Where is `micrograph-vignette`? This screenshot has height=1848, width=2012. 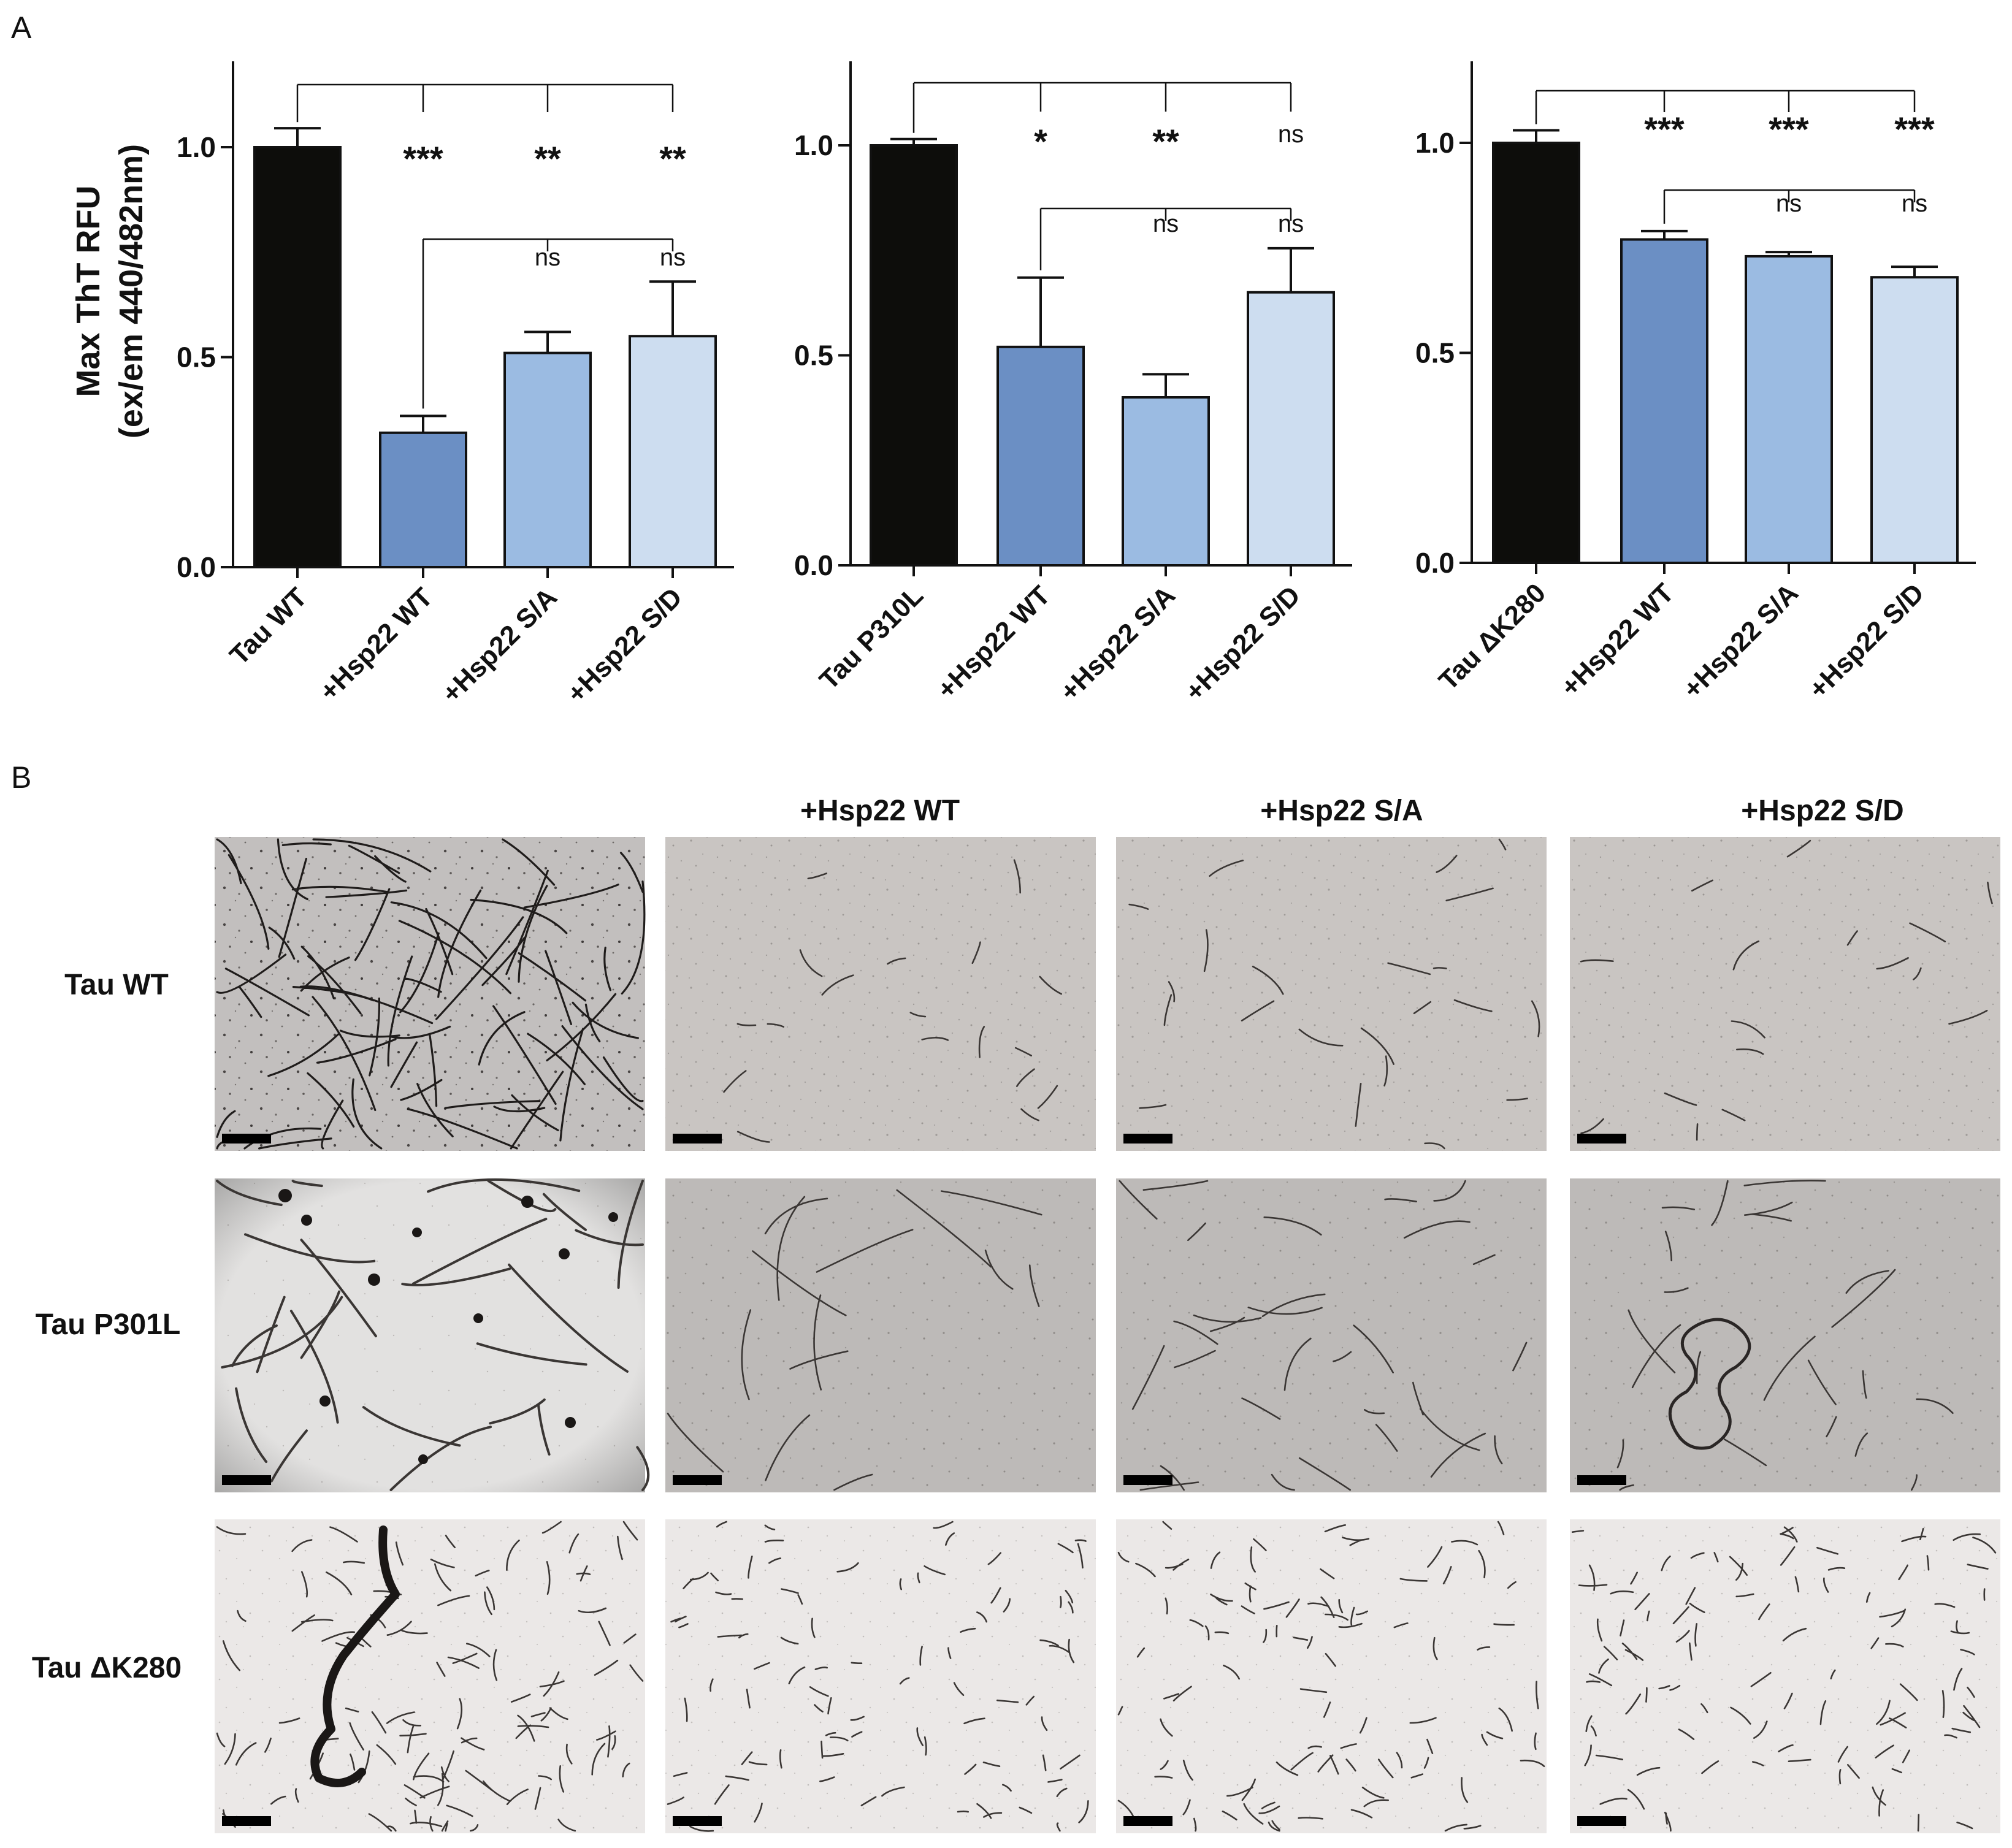
micrograph-vignette is located at coordinates (430, 1335).